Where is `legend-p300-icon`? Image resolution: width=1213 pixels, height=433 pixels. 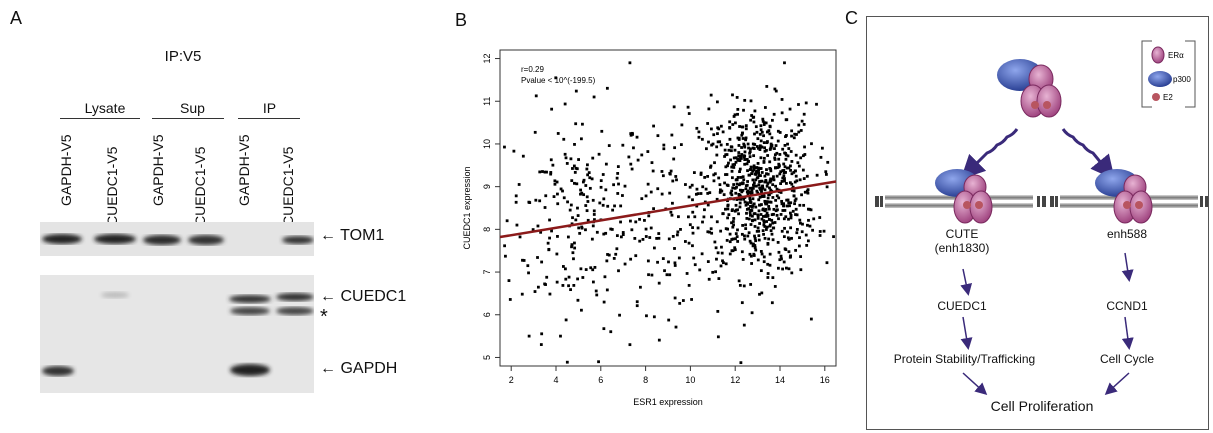 legend-p300-icon is located at coordinates (1160, 79).